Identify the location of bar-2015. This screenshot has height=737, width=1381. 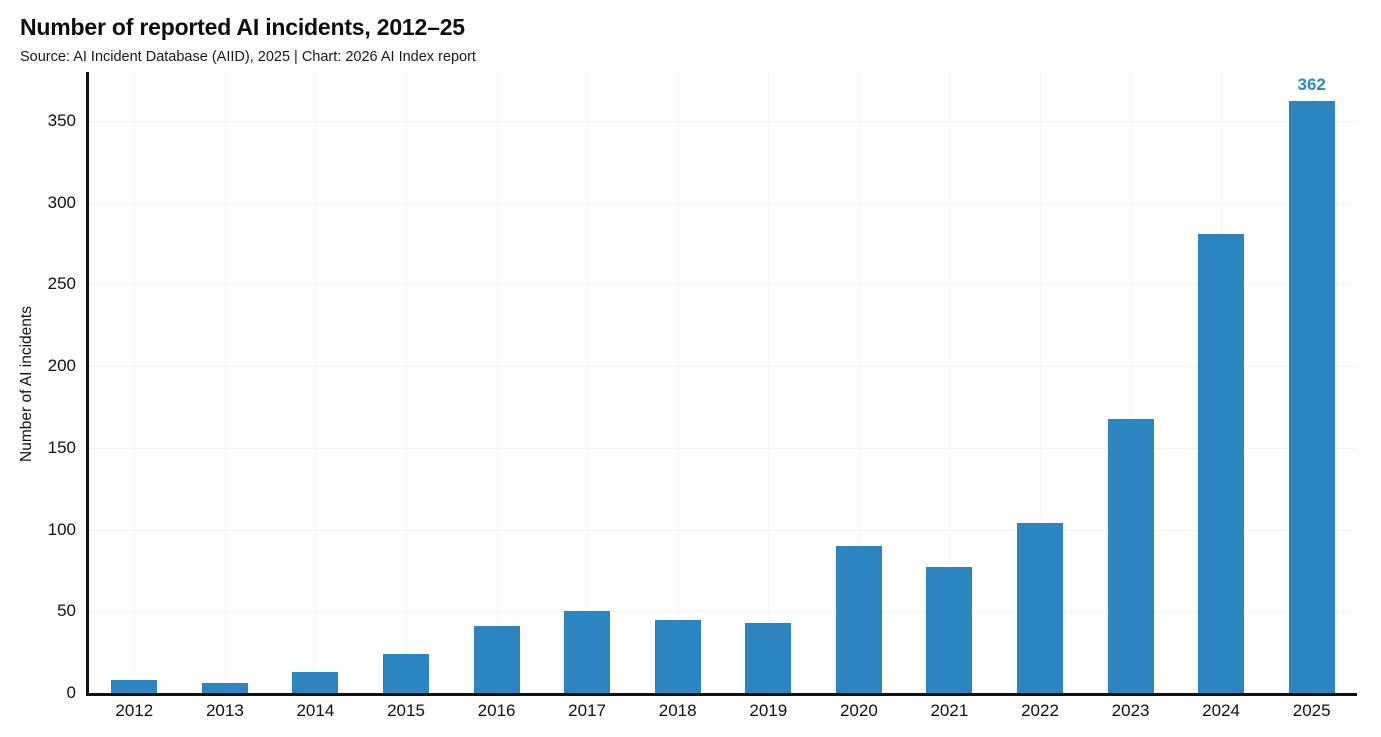
(406, 673).